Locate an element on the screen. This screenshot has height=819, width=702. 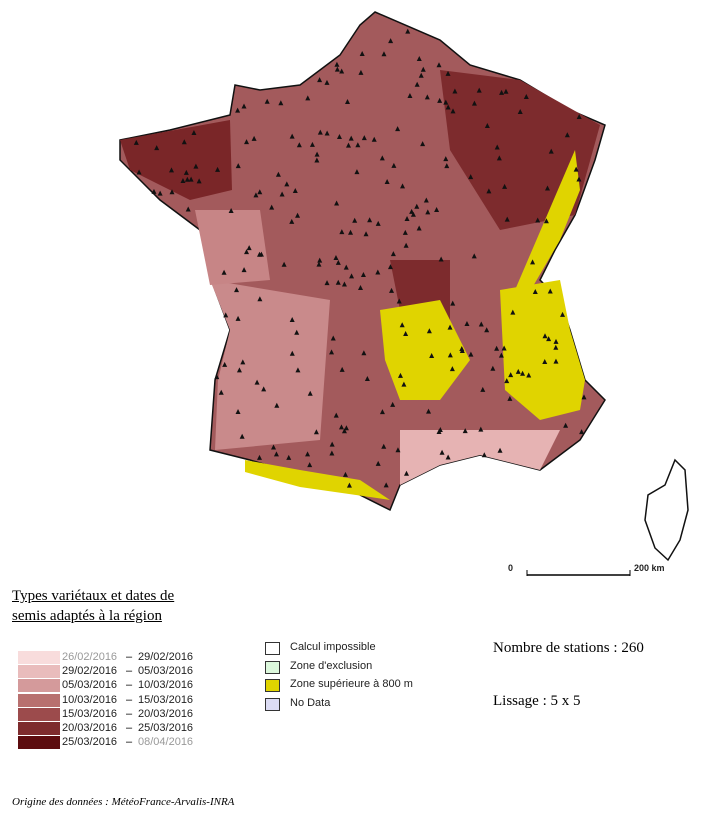
legend-to: 10/03/2016 is located at coordinates (166, 685).